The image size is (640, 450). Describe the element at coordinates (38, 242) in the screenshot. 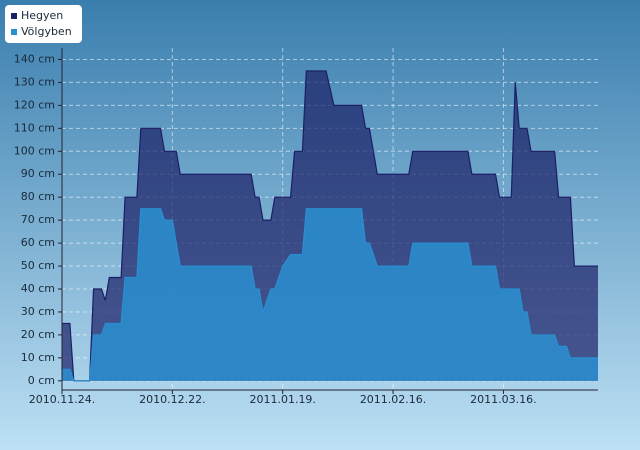

I see `y-tick-label: 60 cm` at that location.